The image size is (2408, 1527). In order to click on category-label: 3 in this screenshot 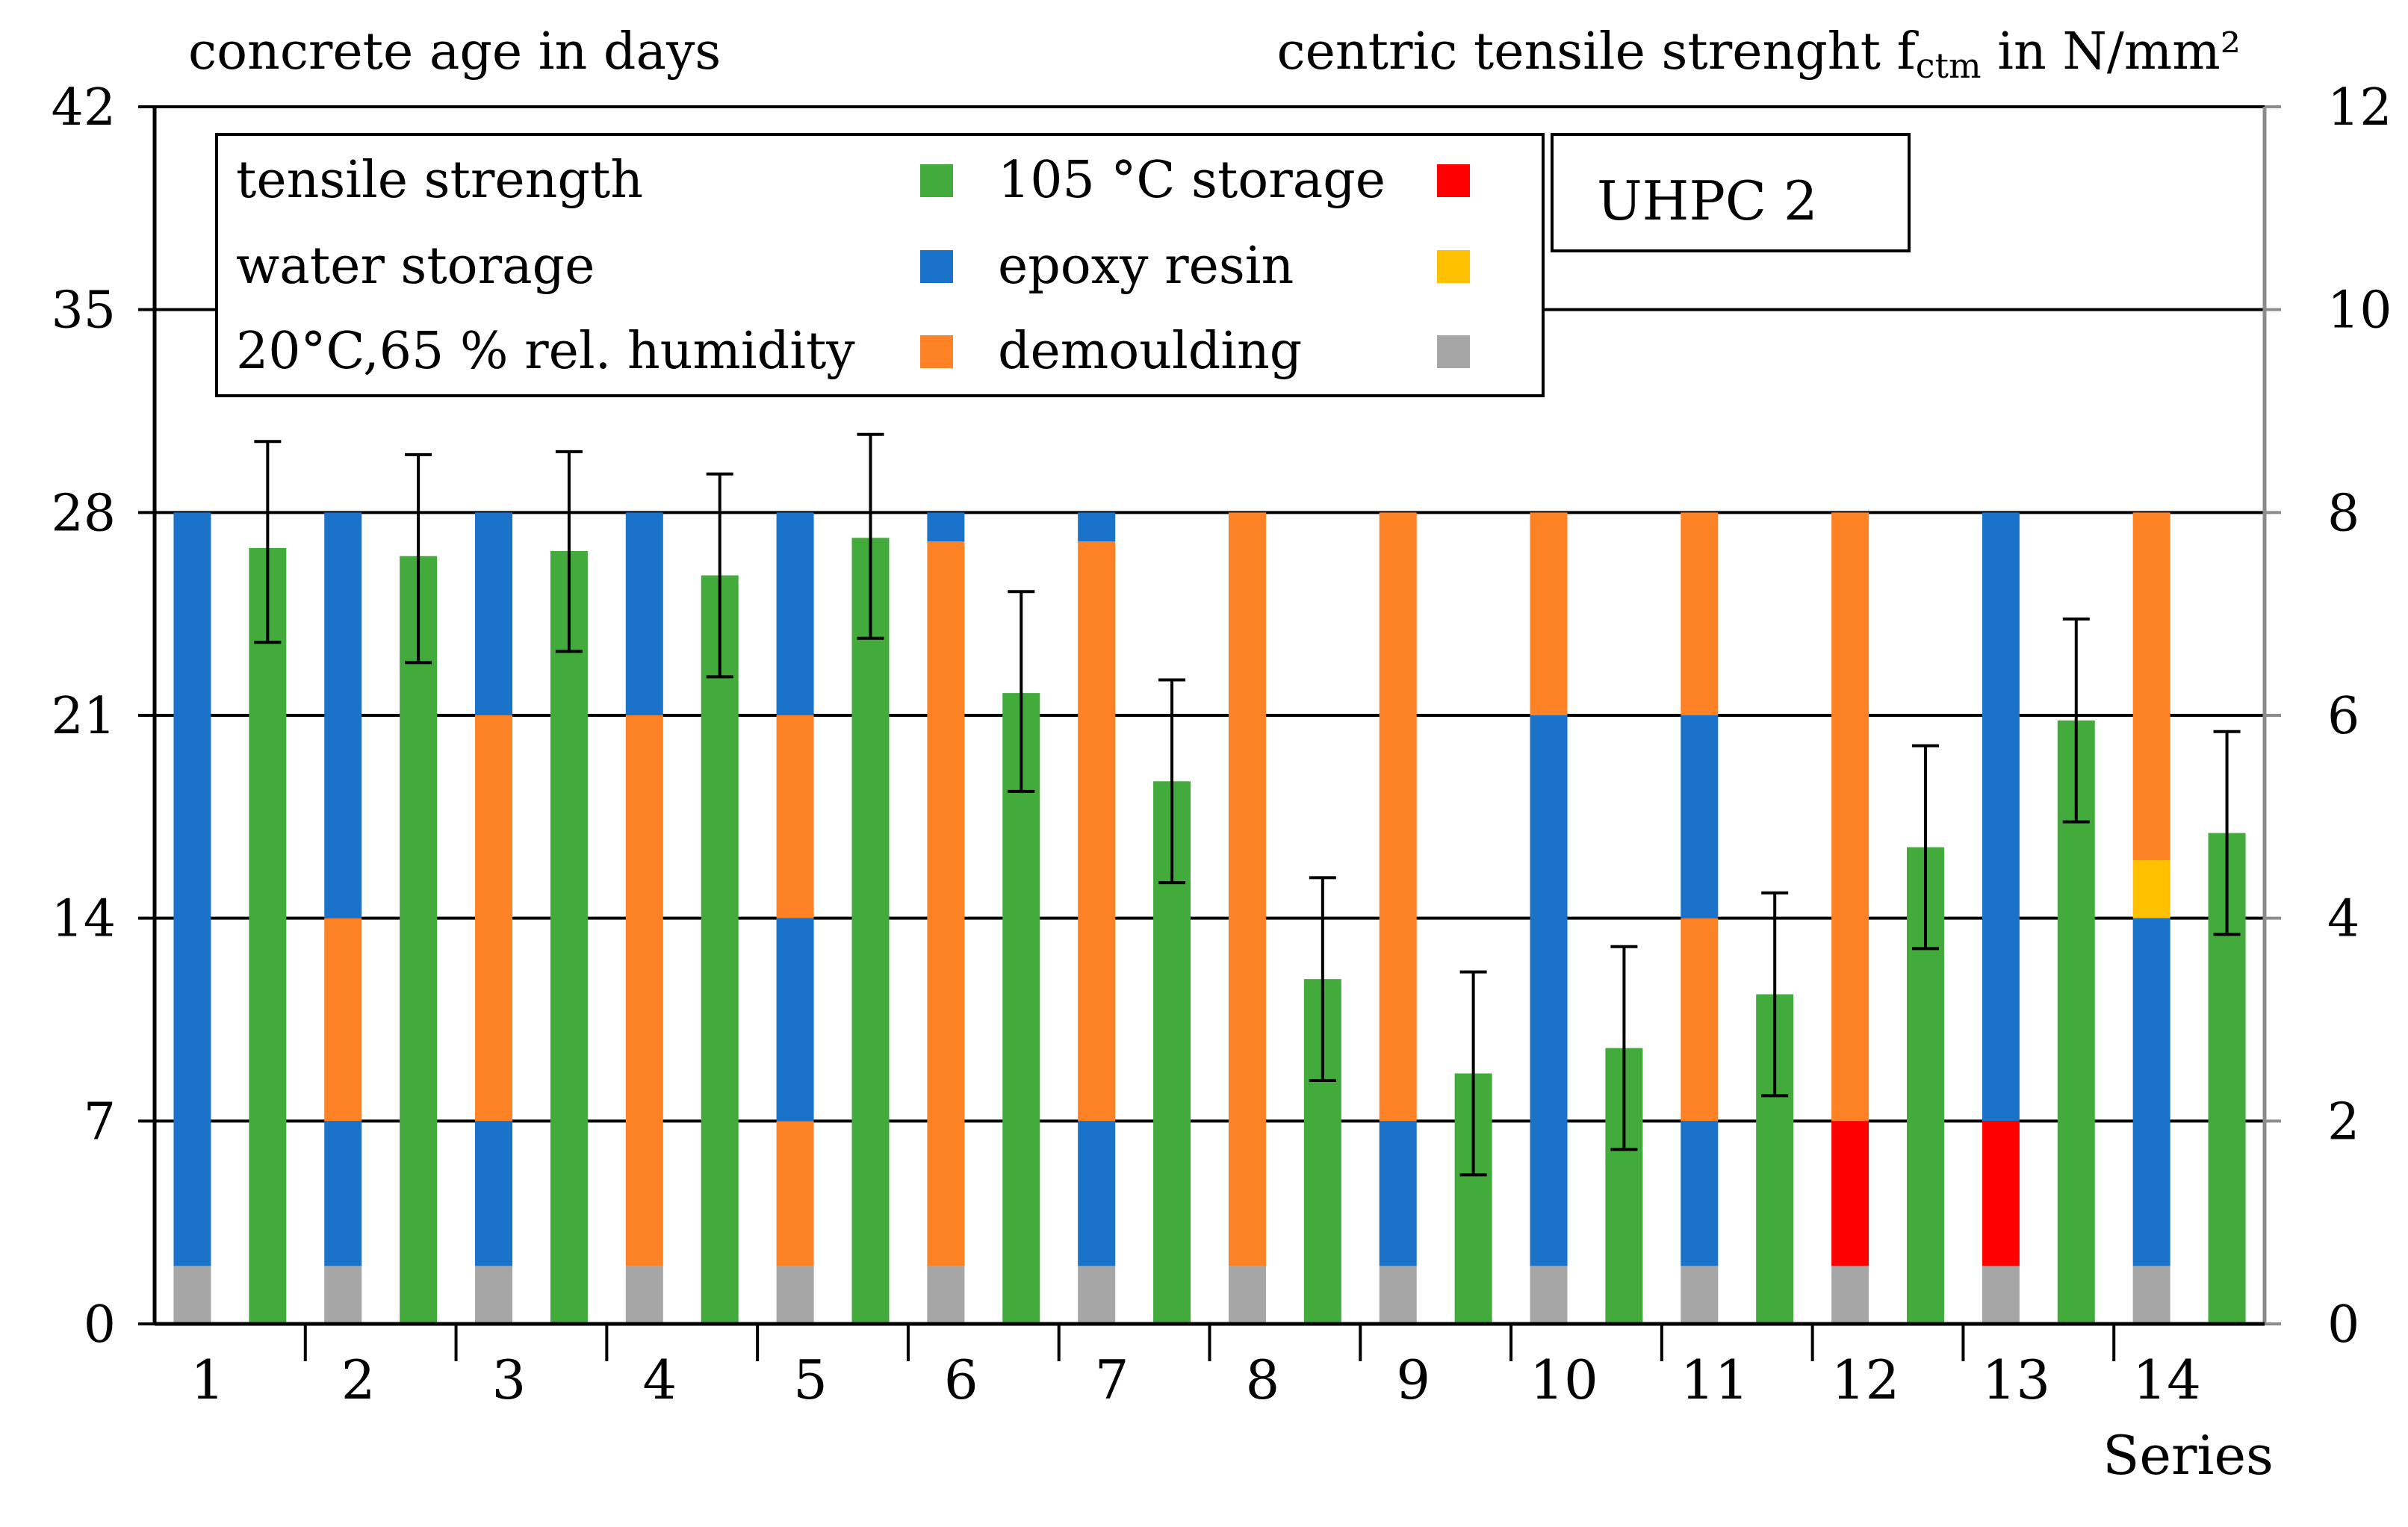, I will do `click(509, 1380)`.